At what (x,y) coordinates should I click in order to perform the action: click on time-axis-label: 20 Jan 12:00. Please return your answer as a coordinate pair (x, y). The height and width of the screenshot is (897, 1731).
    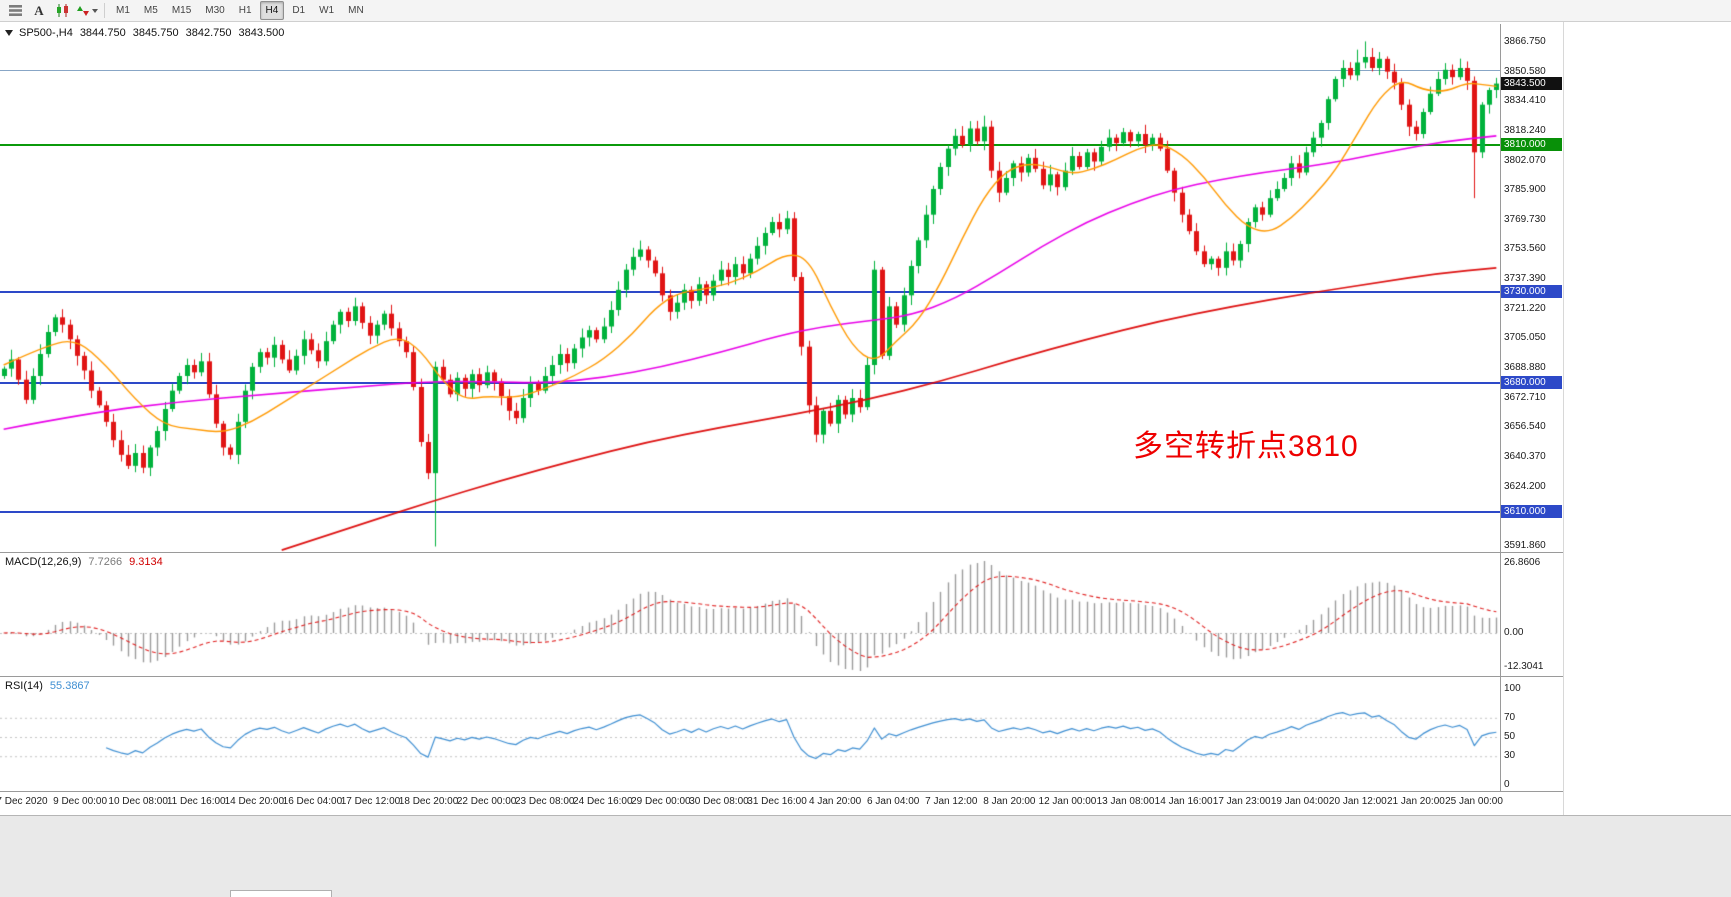
    Looking at the image, I should click on (1357, 801).